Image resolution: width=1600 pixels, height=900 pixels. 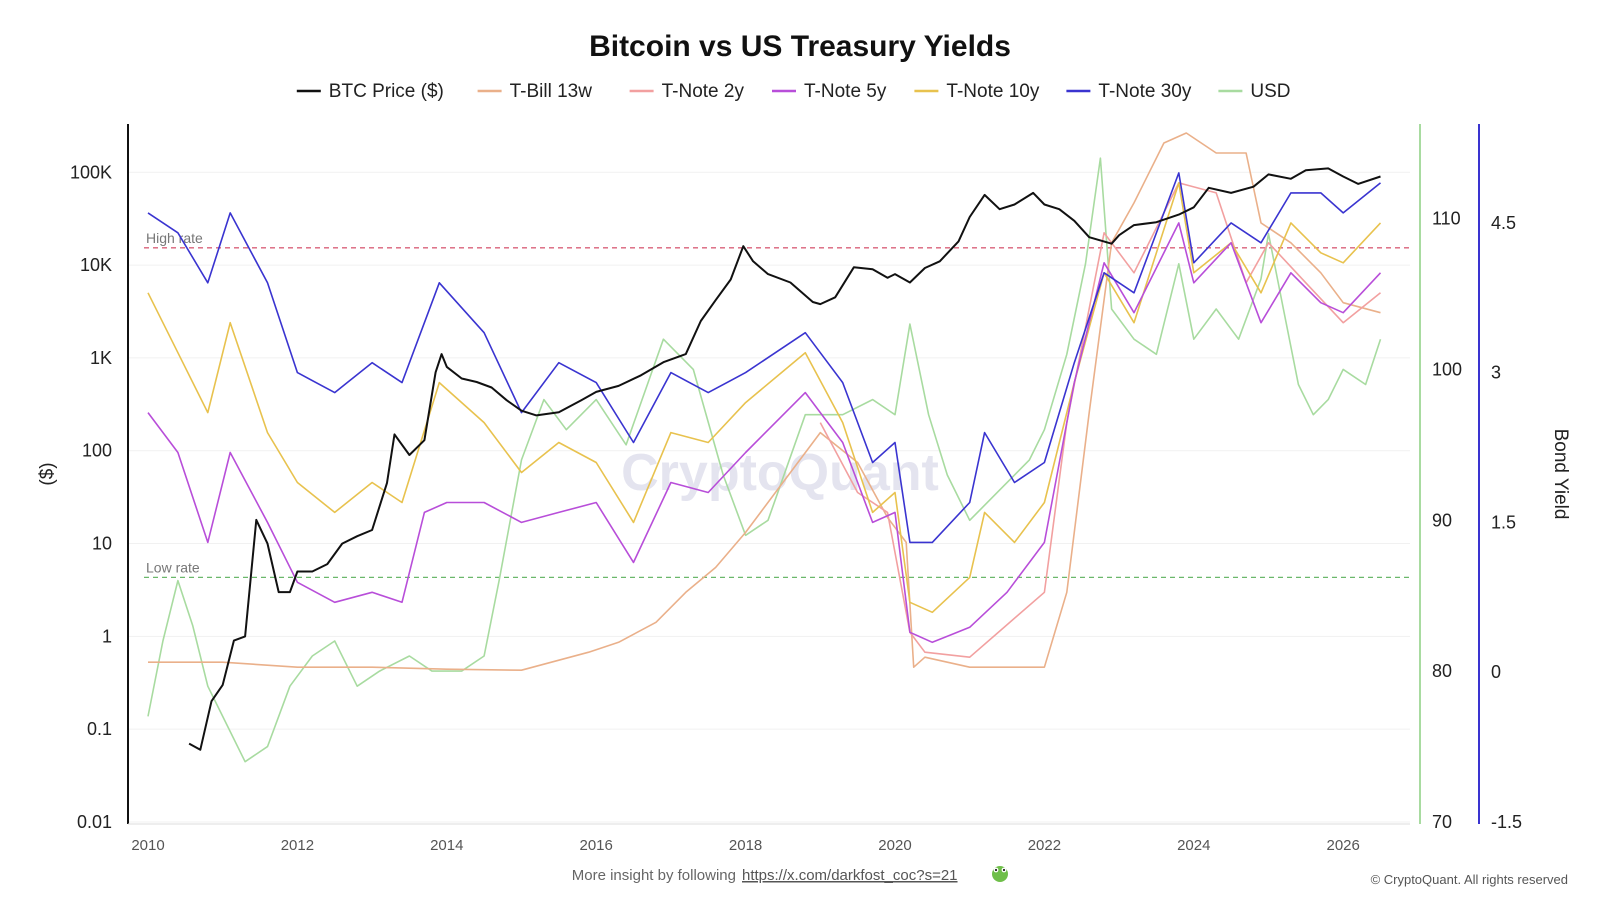 What do you see at coordinates (1469, 879) in the screenshot?
I see `copyright: © CryptoQuant. All rights reserved` at bounding box center [1469, 879].